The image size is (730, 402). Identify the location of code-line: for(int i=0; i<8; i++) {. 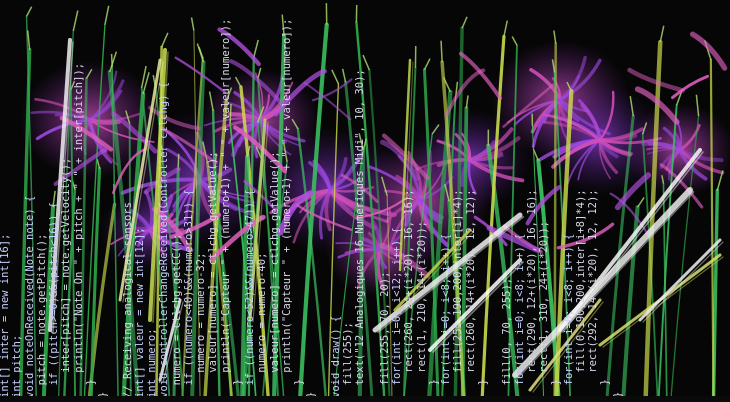
(446, 315).